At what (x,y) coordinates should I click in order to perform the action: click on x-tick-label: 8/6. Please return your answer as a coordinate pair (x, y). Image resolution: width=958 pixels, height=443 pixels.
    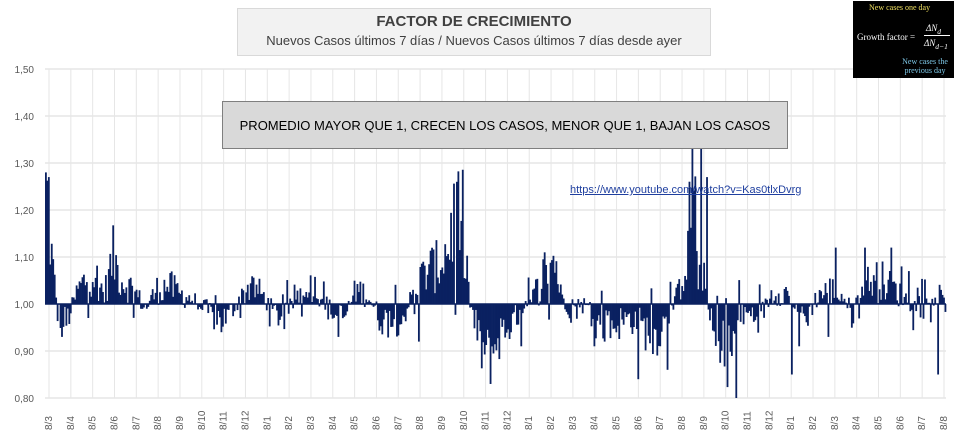
    Looking at the image, I should click on (376, 423).